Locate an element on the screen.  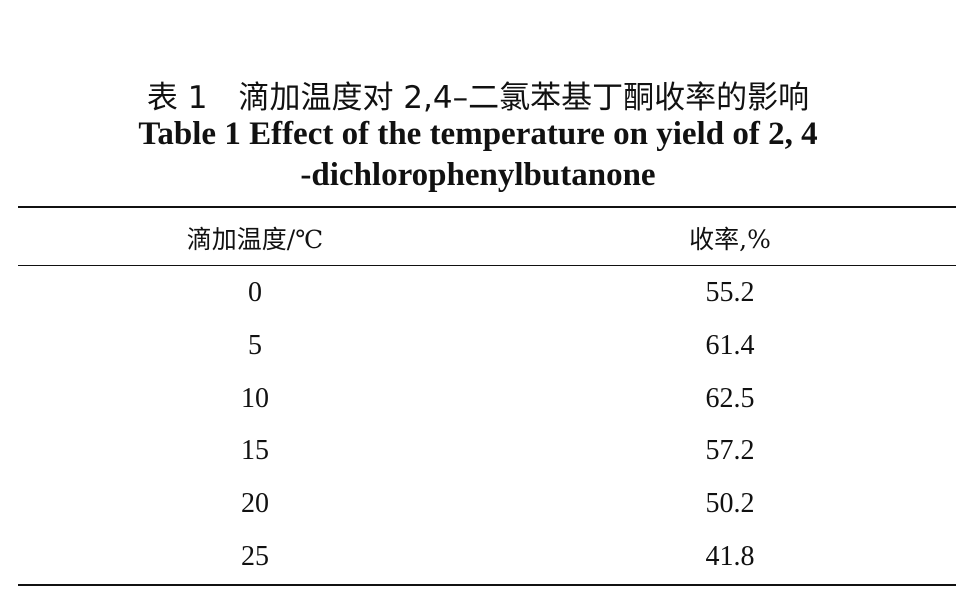
table-cell: 50.2 is located at coordinates (730, 504).